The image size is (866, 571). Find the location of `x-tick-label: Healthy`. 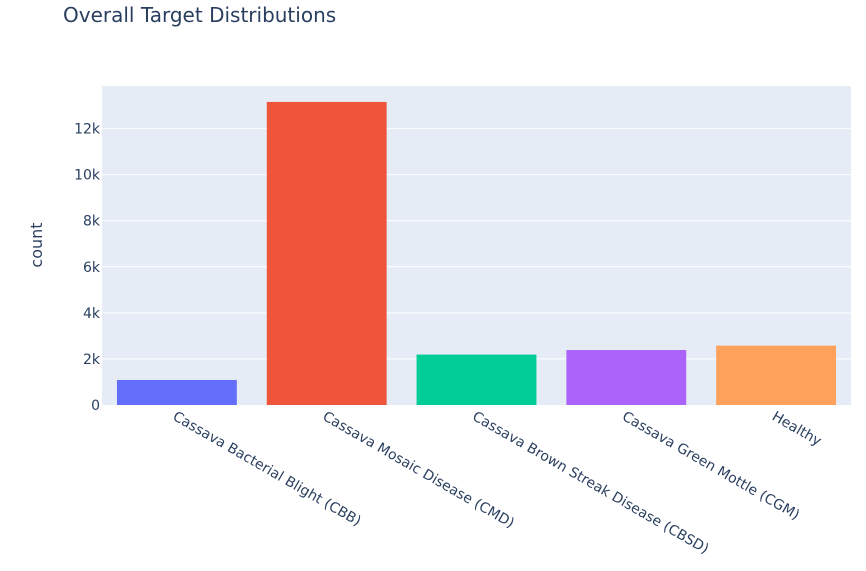

x-tick-label: Healthy is located at coordinates (796, 429).